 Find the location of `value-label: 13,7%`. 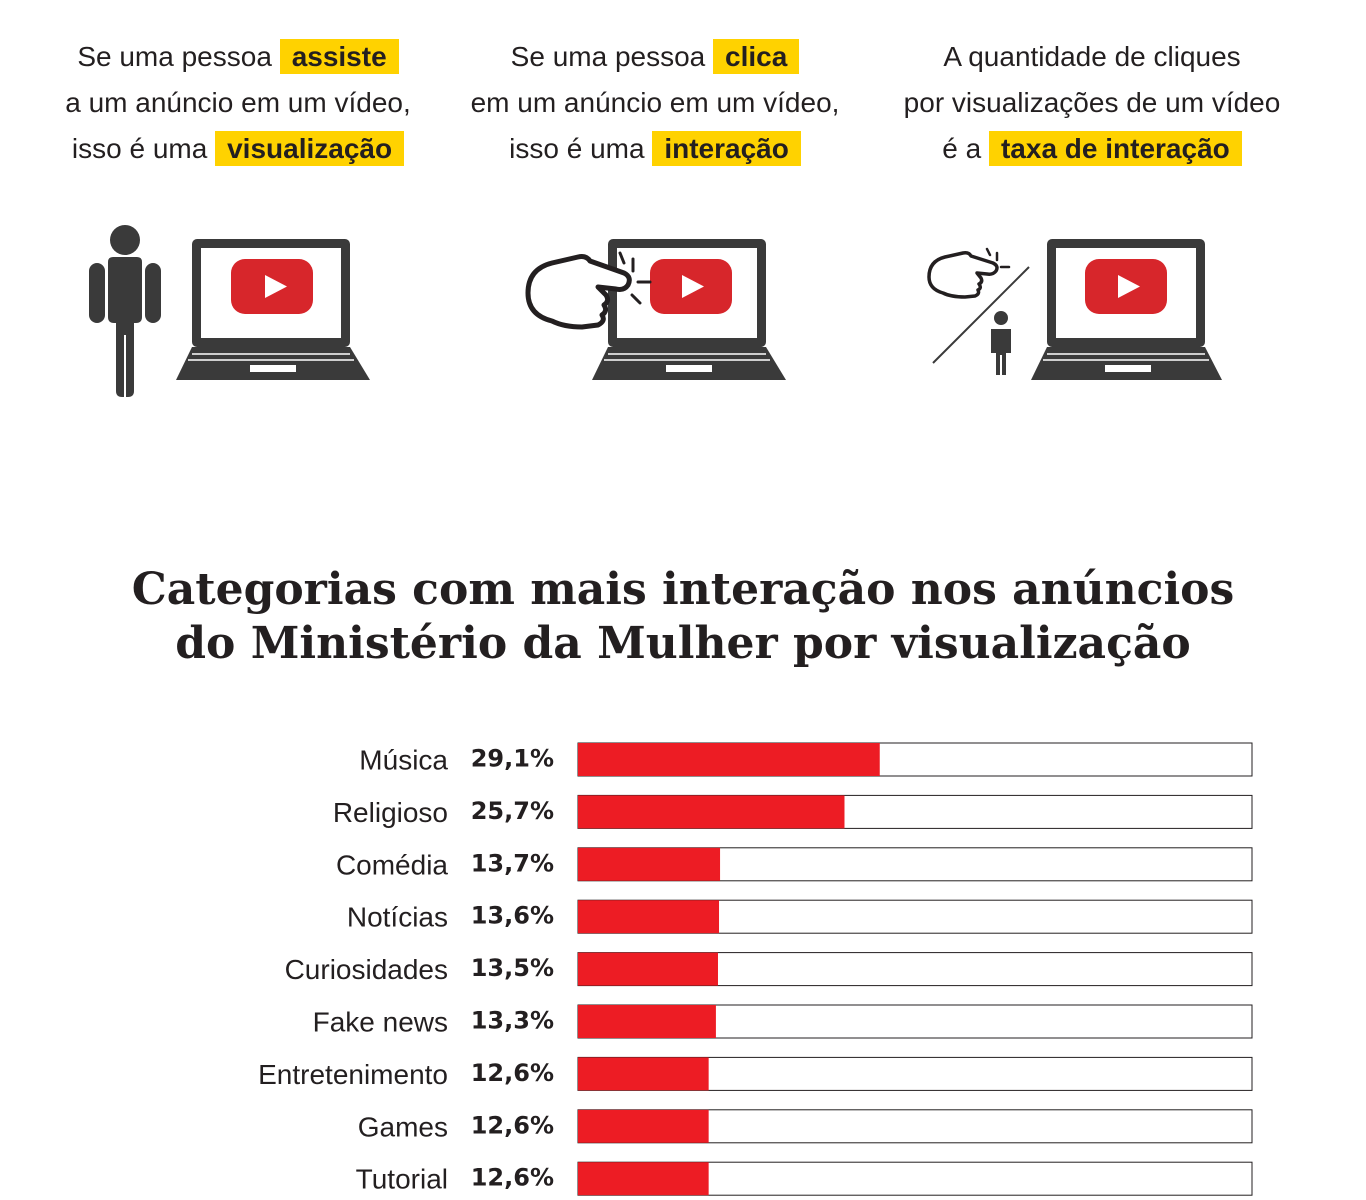

value-label: 13,7% is located at coordinates (512, 863).